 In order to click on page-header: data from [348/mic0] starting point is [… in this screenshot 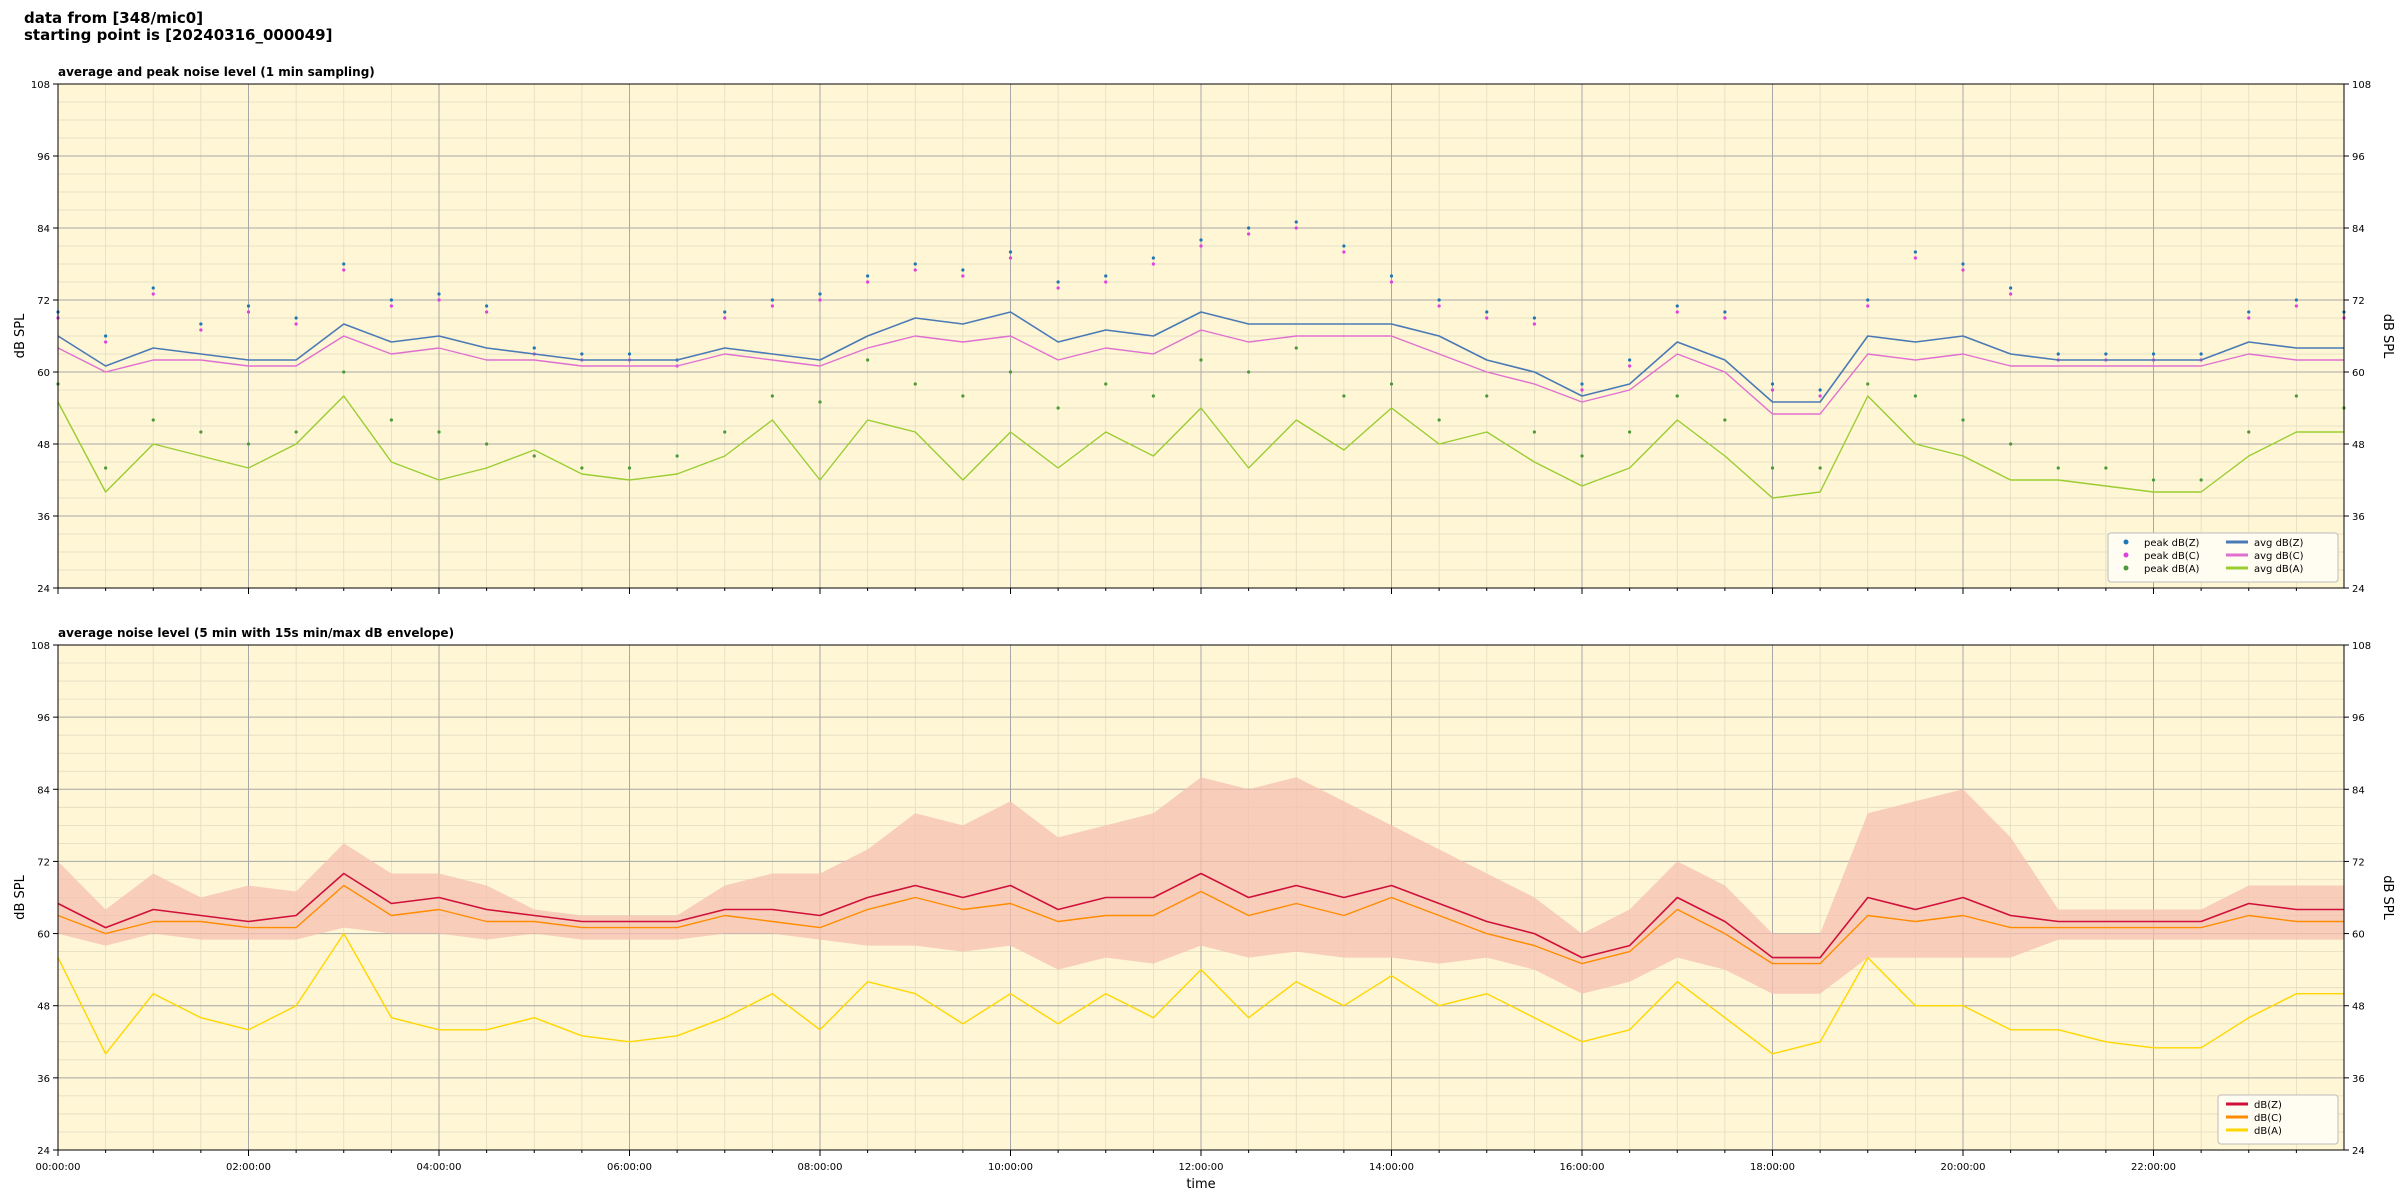, I will do `click(178, 27)`.